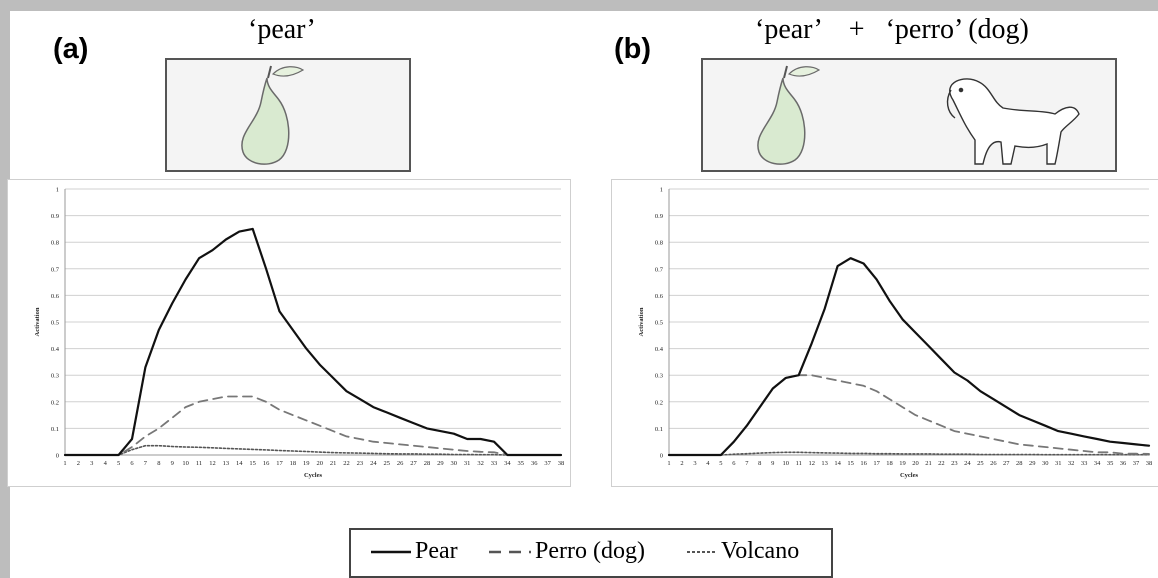 The height and width of the screenshot is (578, 1158). Describe the element at coordinates (55, 243) in the screenshot. I see `y-tick-label: 0.8` at that location.